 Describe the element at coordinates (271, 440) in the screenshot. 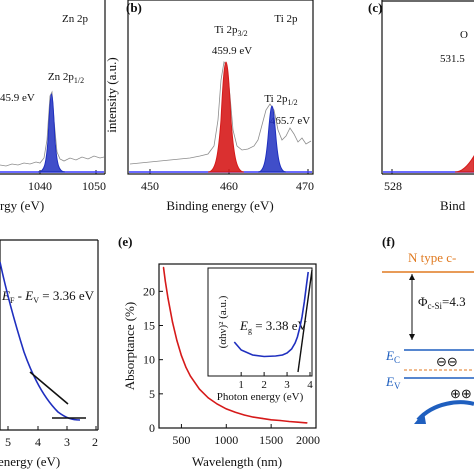

I see `panel-e-xtick-label: 1500` at that location.